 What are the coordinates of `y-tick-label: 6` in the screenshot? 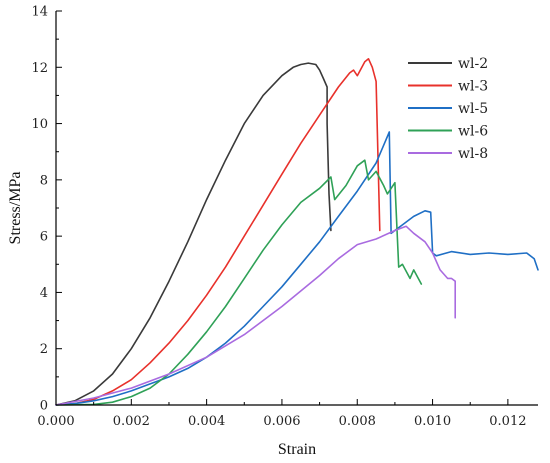 It's located at (44, 237).